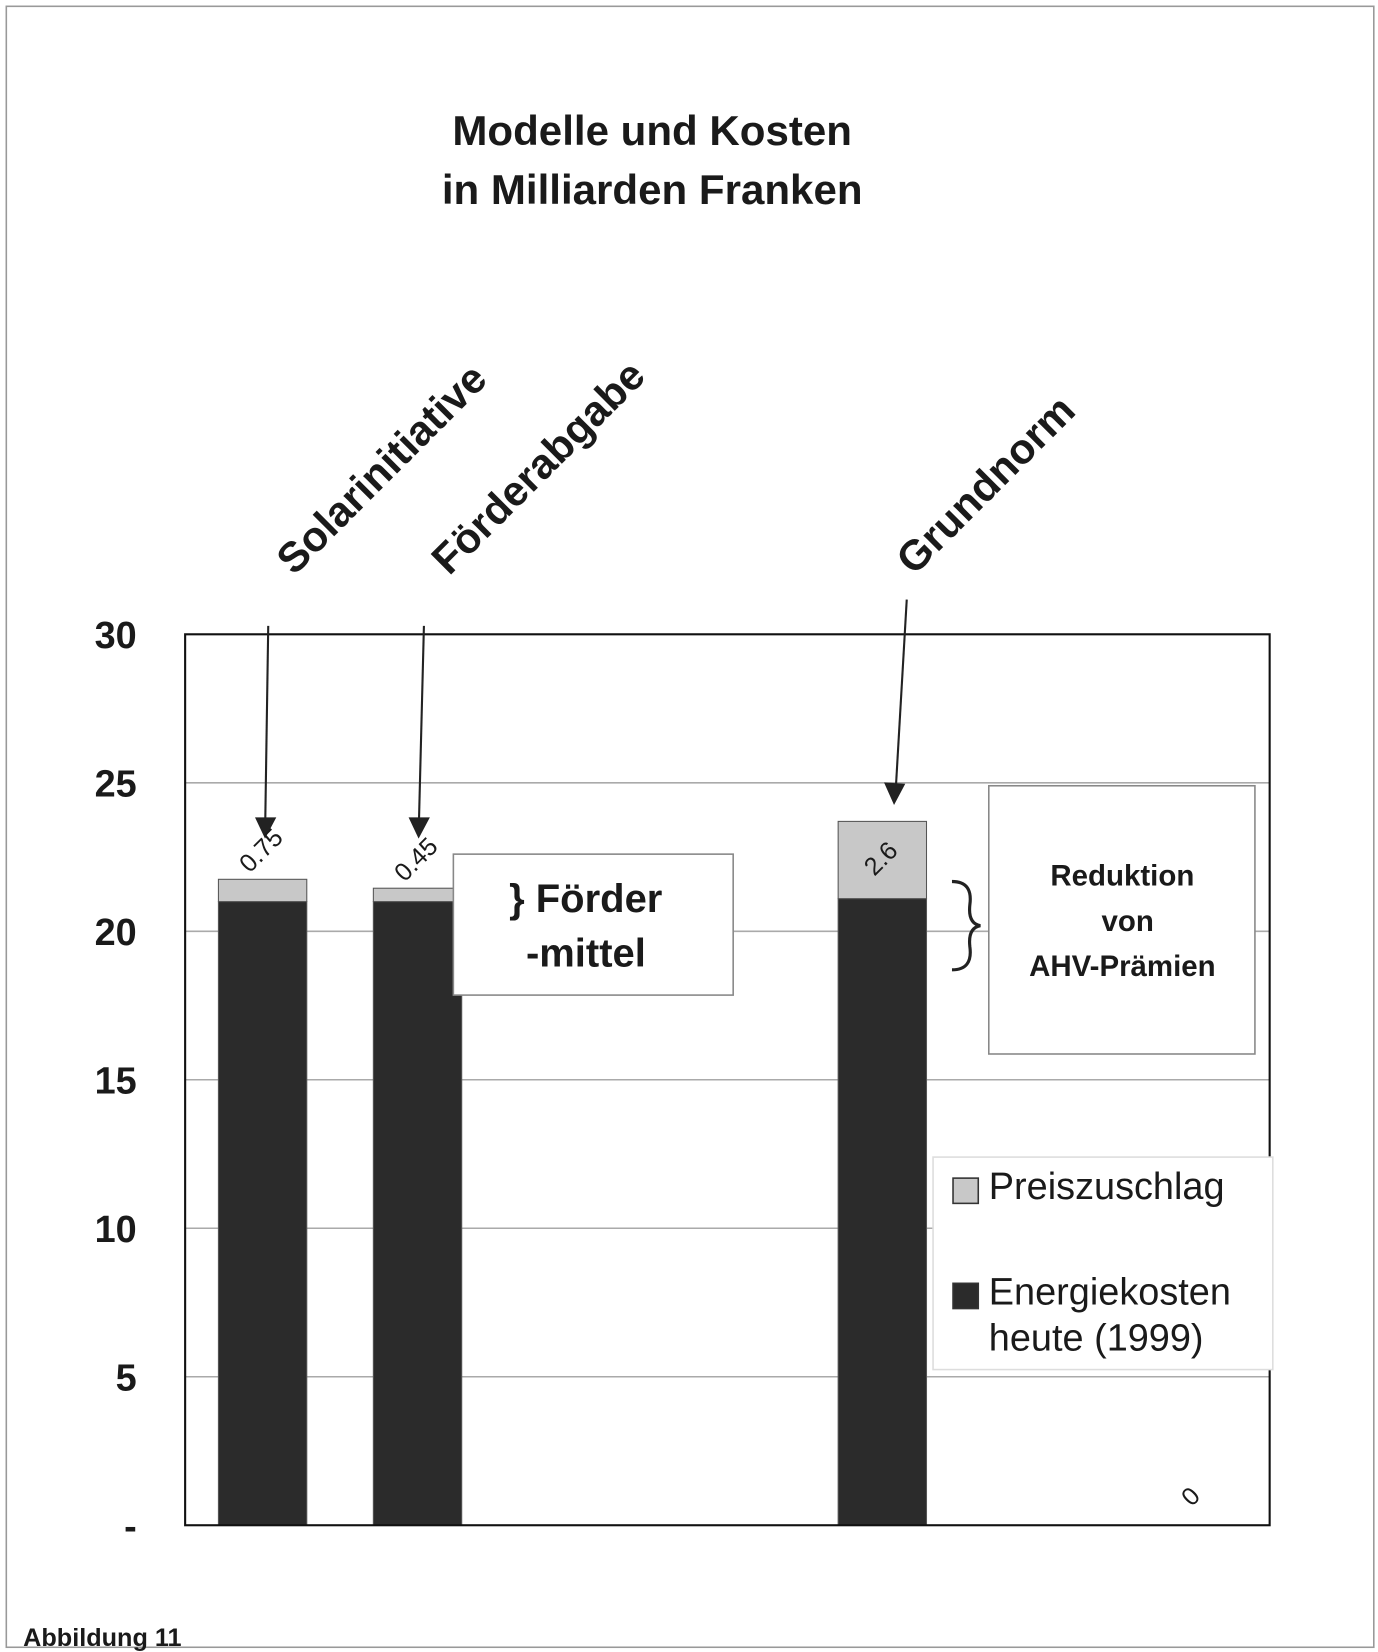  Describe the element at coordinates (102, 1638) in the screenshot. I see `caption: Abbildung 11` at that location.